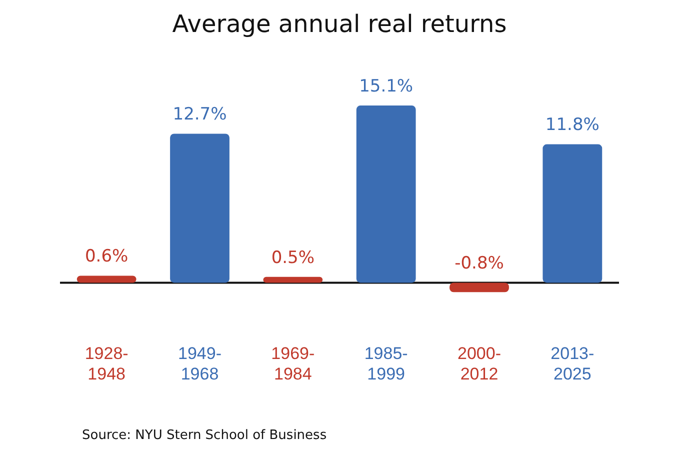 This screenshot has height=465, width=679. Describe the element at coordinates (572, 364) in the screenshot. I see `x-tick-label: 2013-2025` at that location.